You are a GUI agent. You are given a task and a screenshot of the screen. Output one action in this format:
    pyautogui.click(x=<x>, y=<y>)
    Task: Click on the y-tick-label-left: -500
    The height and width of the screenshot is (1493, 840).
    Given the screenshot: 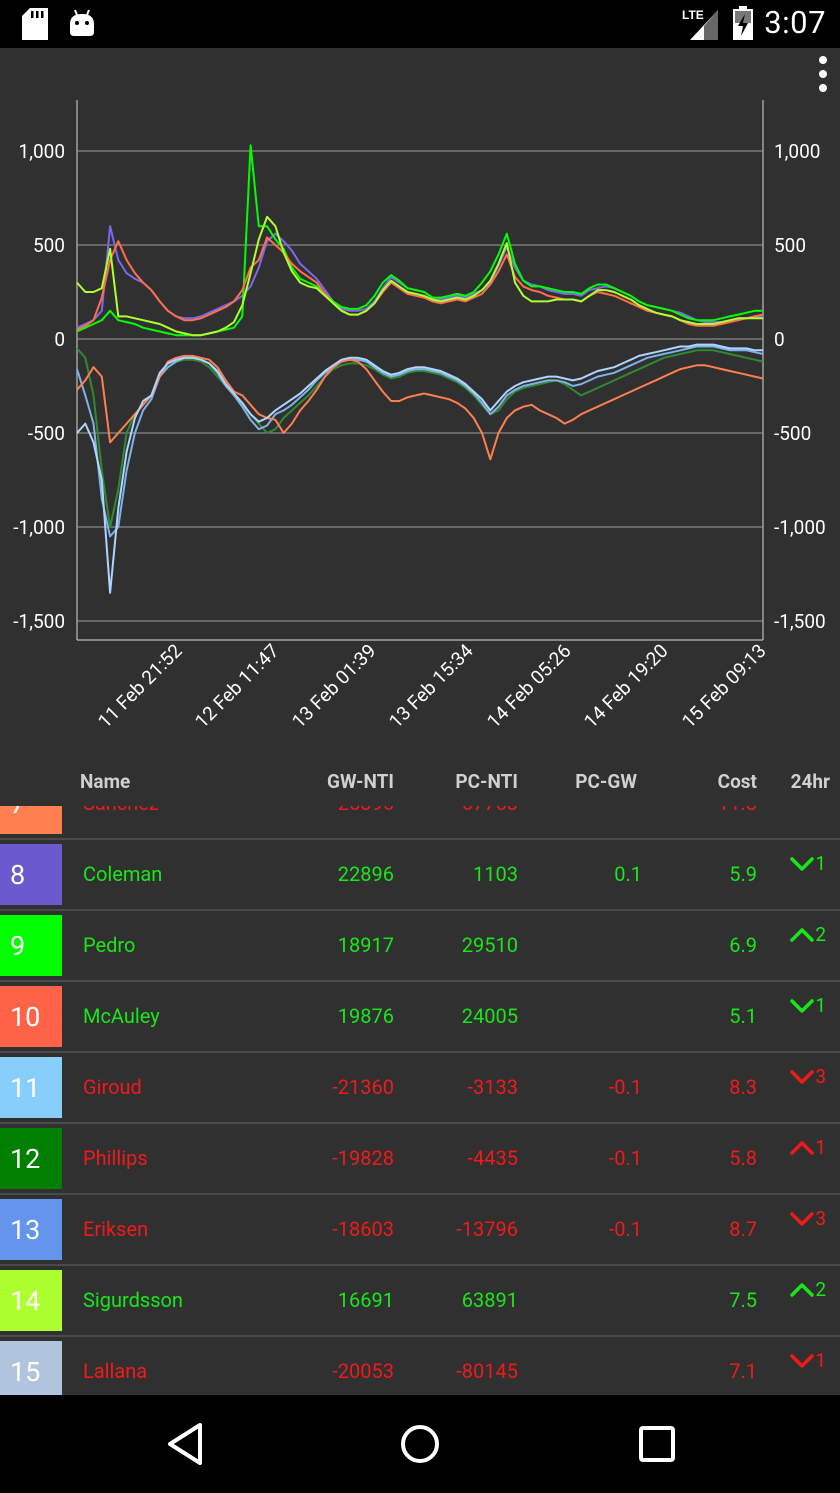 What is the action you would take?
    pyautogui.click(x=46, y=433)
    